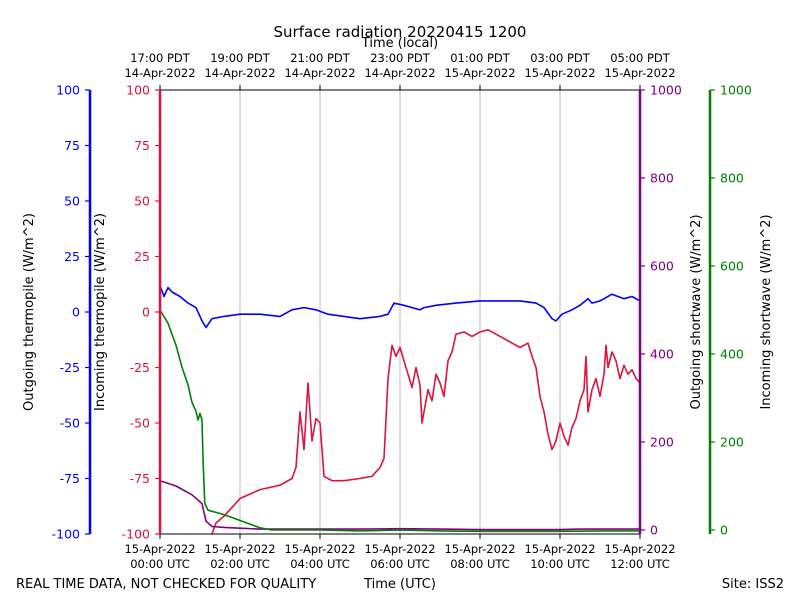 The image size is (800, 600). Describe the element at coordinates (142, 201) in the screenshot. I see `axis-tick-label-incoming_thermopile: 50` at that location.